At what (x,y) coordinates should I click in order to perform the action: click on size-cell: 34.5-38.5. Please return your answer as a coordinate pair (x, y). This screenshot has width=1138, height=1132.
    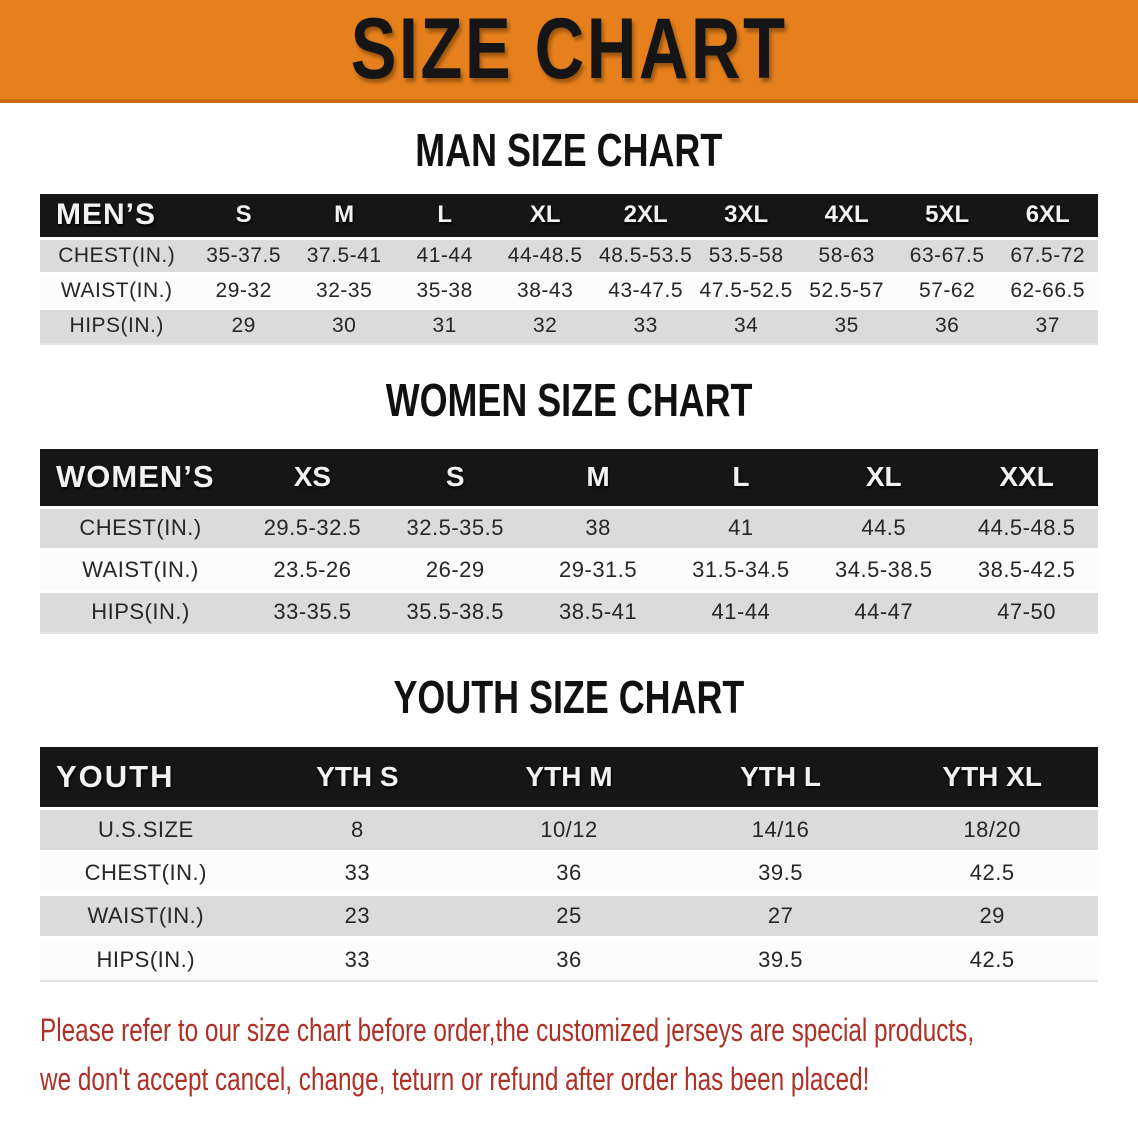
    Looking at the image, I should click on (884, 570).